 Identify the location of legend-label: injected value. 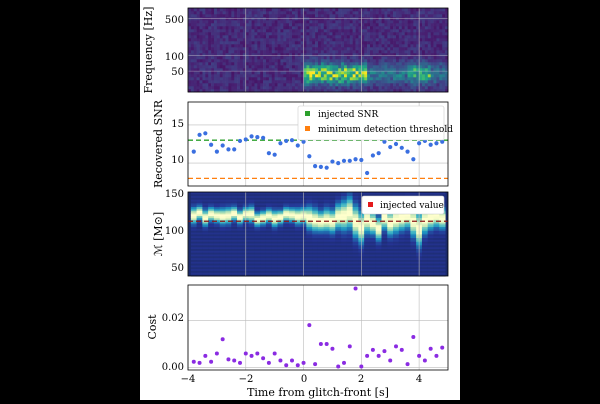
(412, 206).